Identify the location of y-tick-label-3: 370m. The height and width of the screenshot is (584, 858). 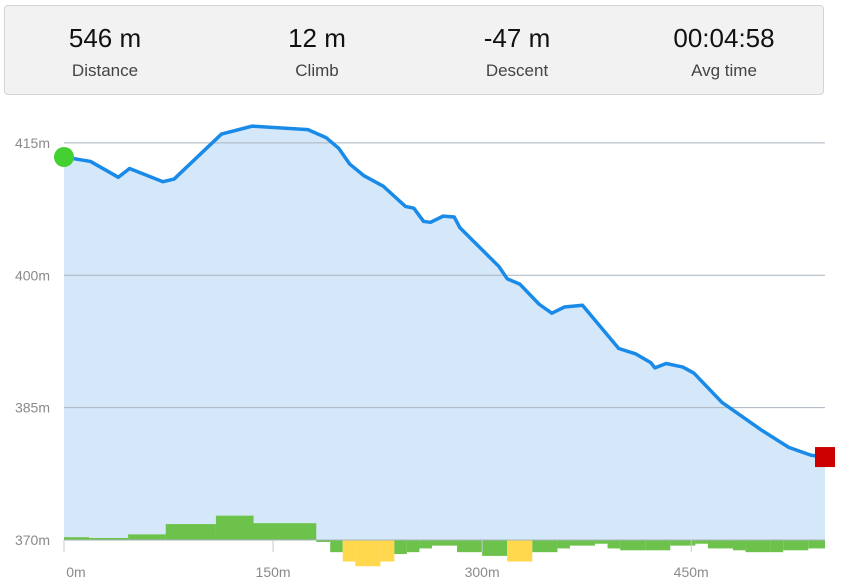
(32, 540).